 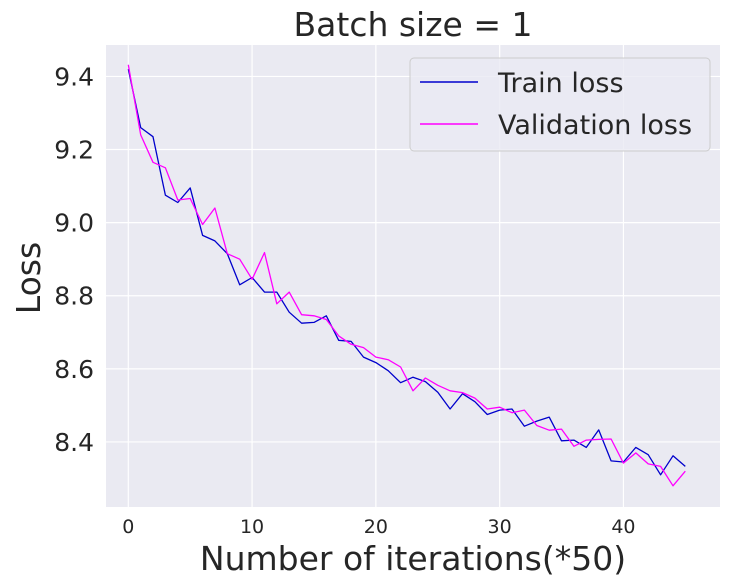 I want to click on x-tick-label: 20, so click(x=376, y=527).